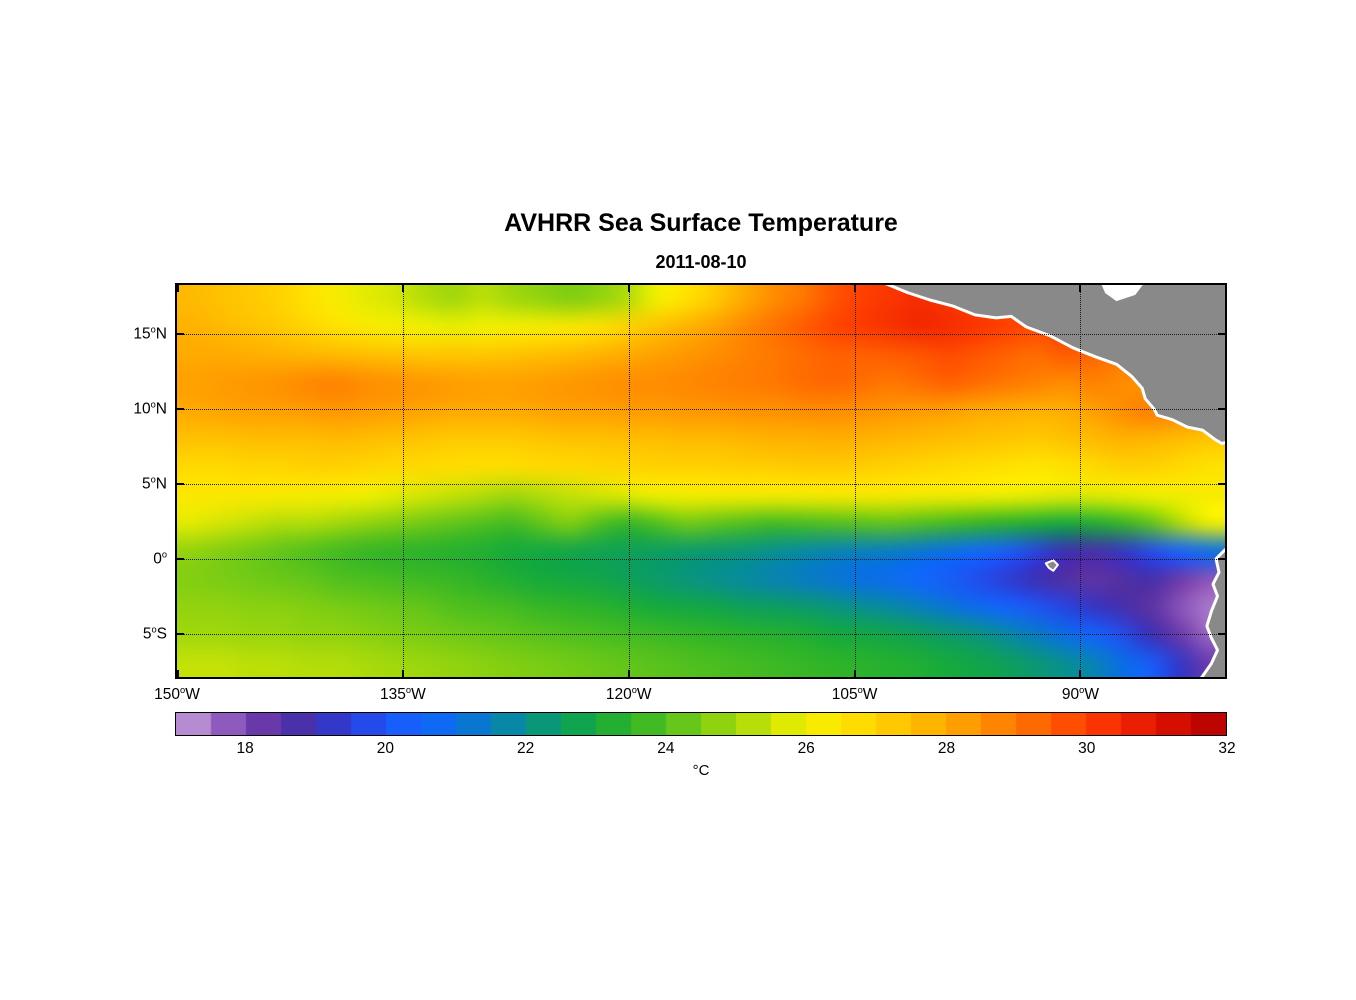 This screenshot has height=1000, width=1356. Describe the element at coordinates (1055, 365) in the screenshot. I see `landmass-central-america` at that location.